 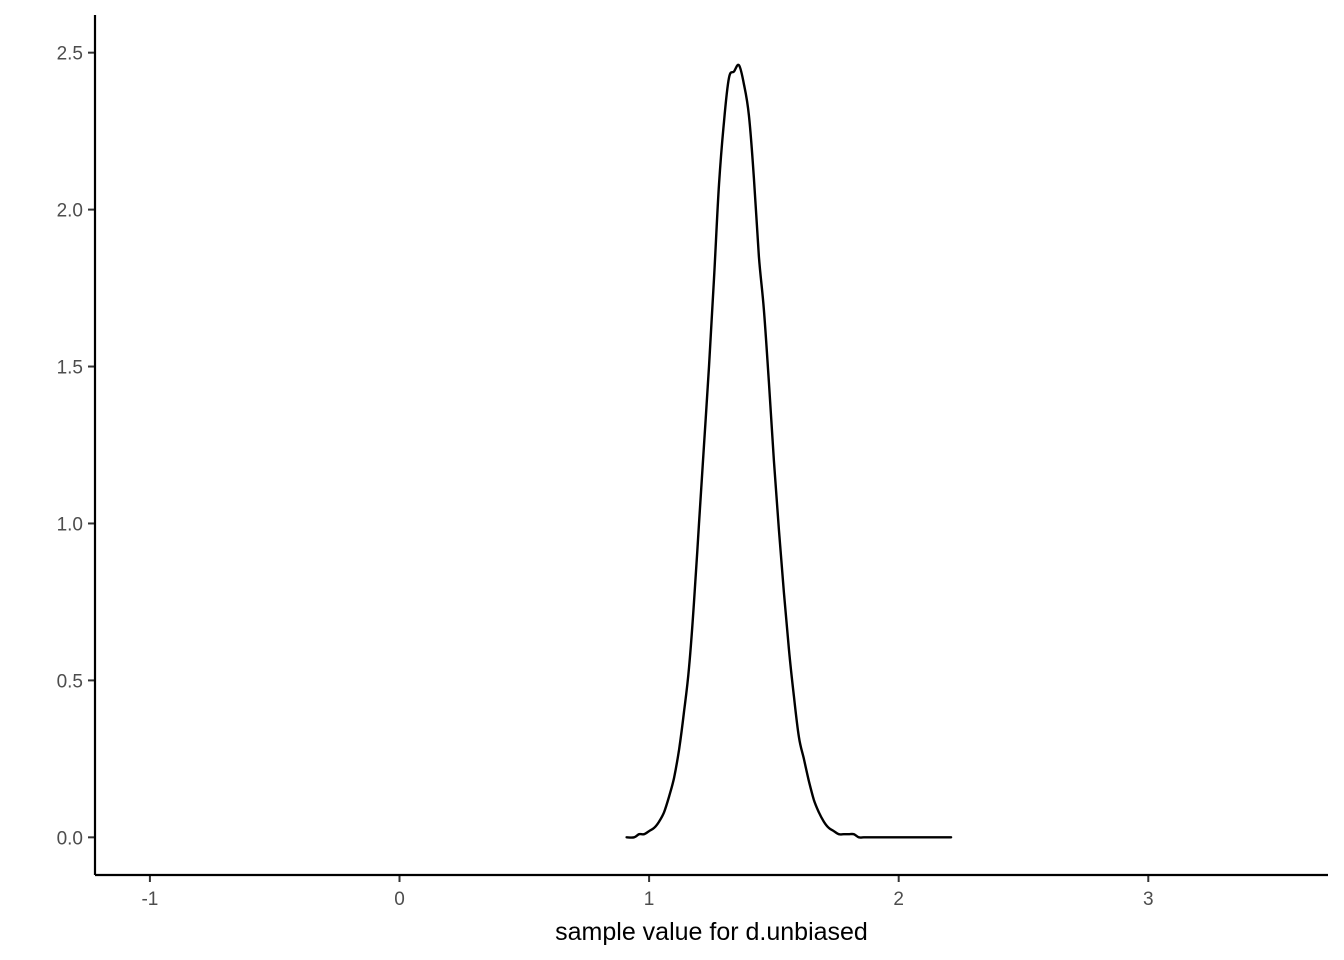 What do you see at coordinates (399, 899) in the screenshot?
I see `x-tick-label: 0` at bounding box center [399, 899].